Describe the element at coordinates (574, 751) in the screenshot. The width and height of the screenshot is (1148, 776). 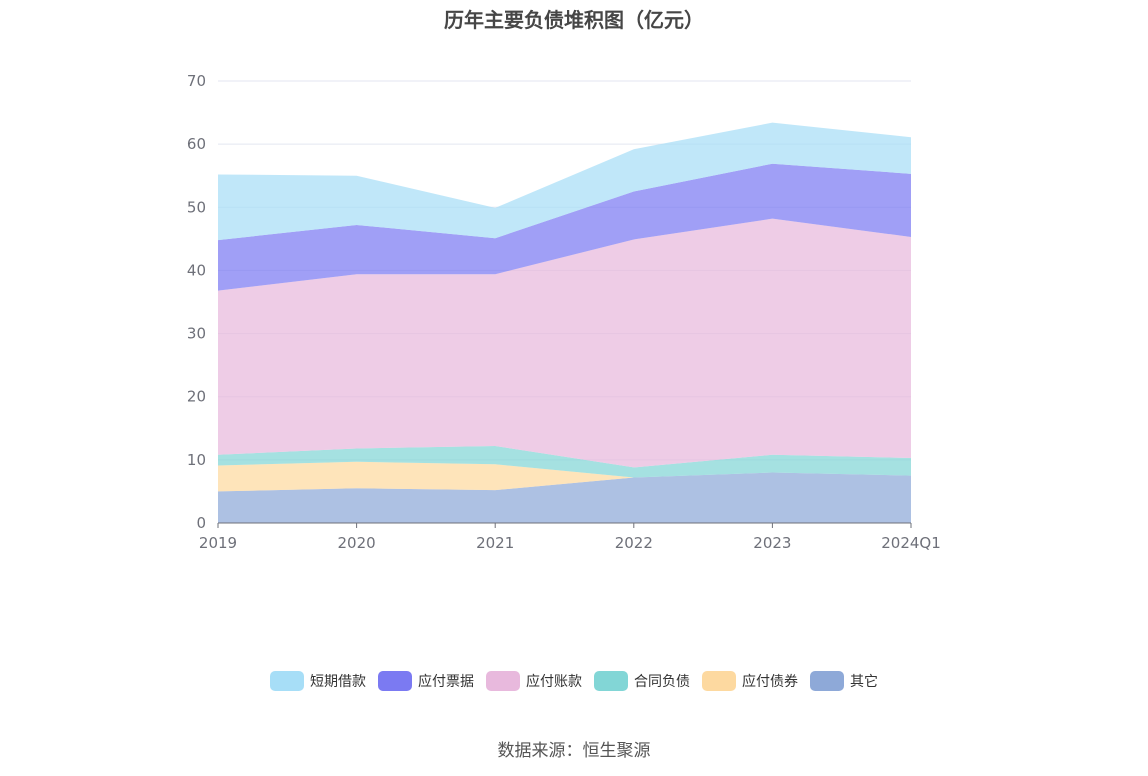
I see `data-source-note: 数据来源：恒生聚源` at that location.